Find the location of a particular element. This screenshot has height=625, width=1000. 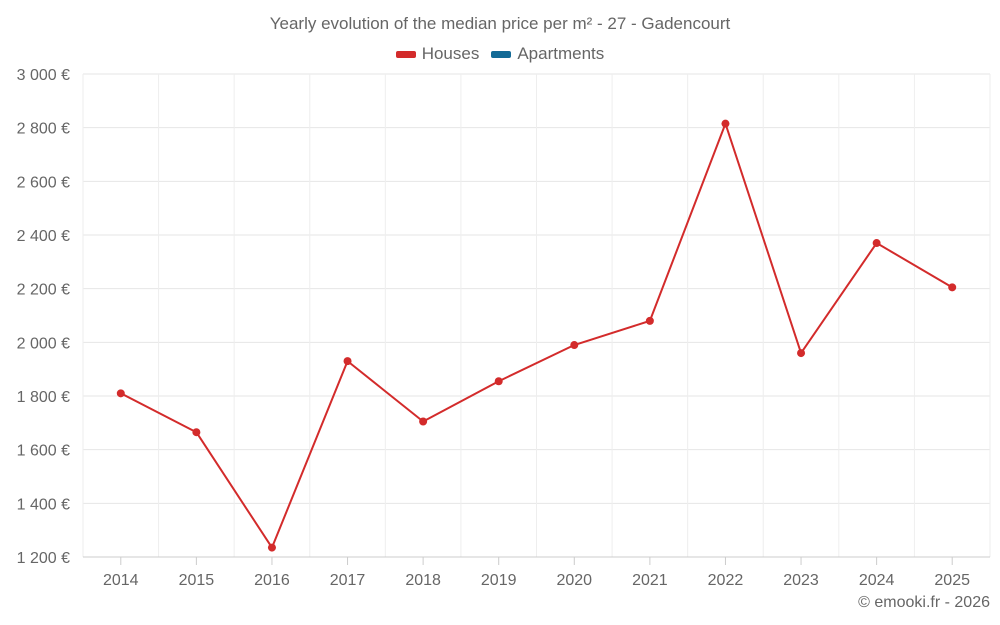

data-point-houses-2020 is located at coordinates (574, 345).